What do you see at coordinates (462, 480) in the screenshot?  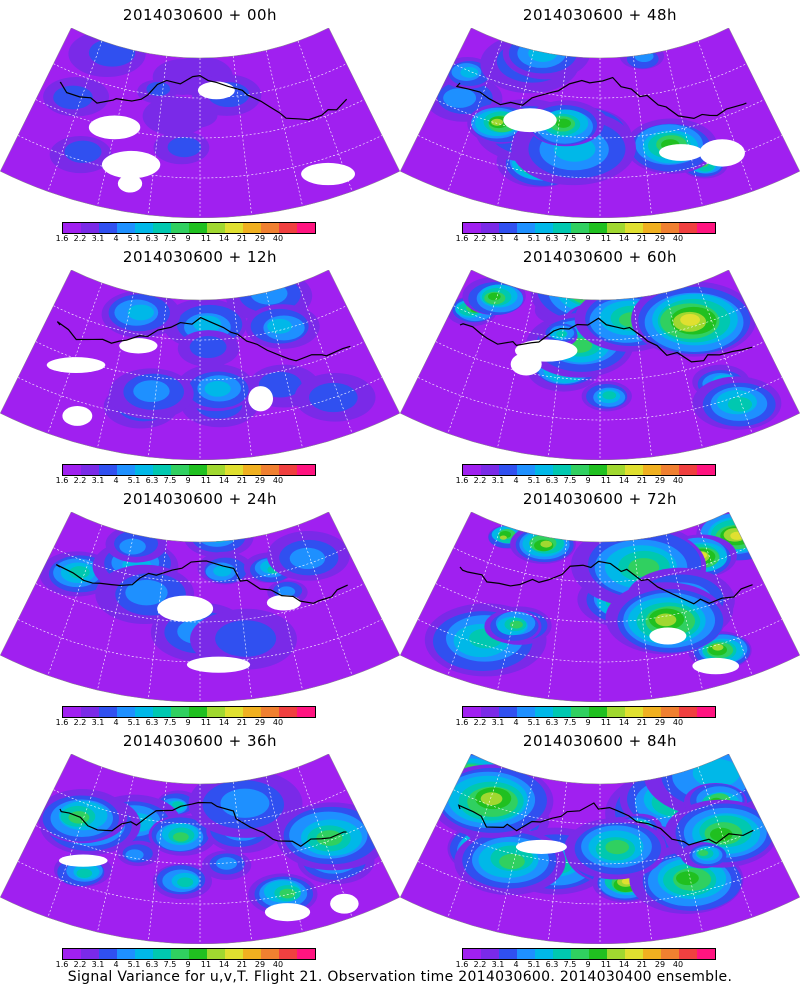 I see `colorbar-tick-label: 1.6` at bounding box center [462, 480].